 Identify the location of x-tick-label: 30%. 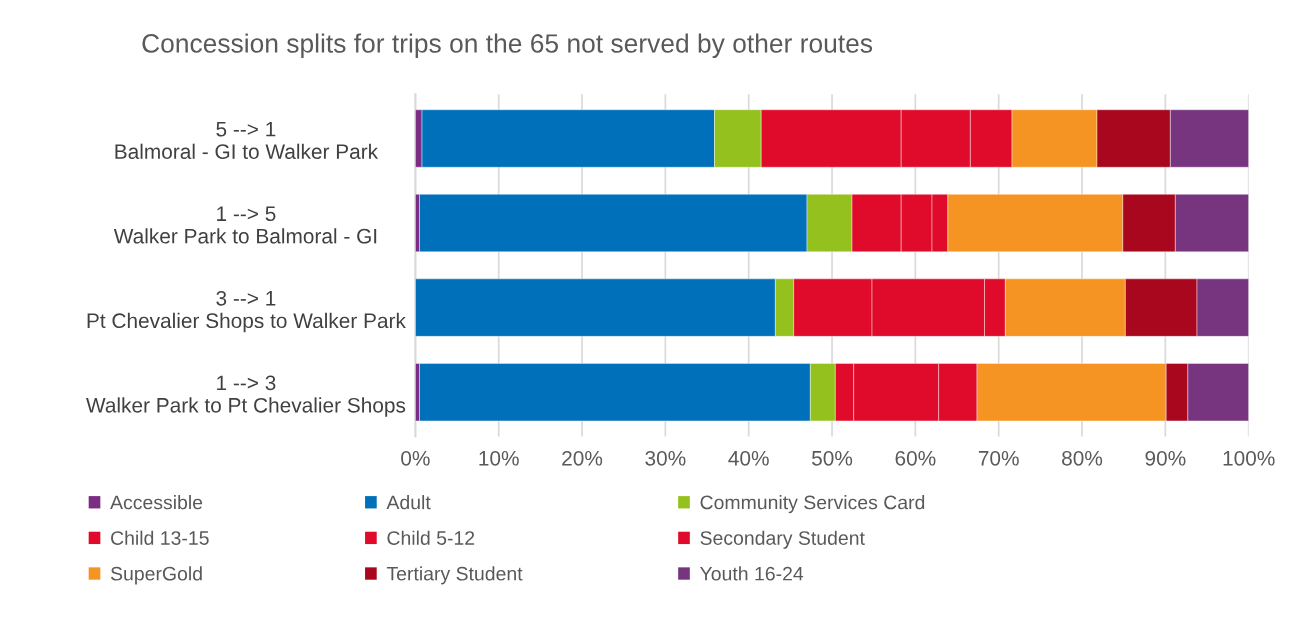
(665, 458).